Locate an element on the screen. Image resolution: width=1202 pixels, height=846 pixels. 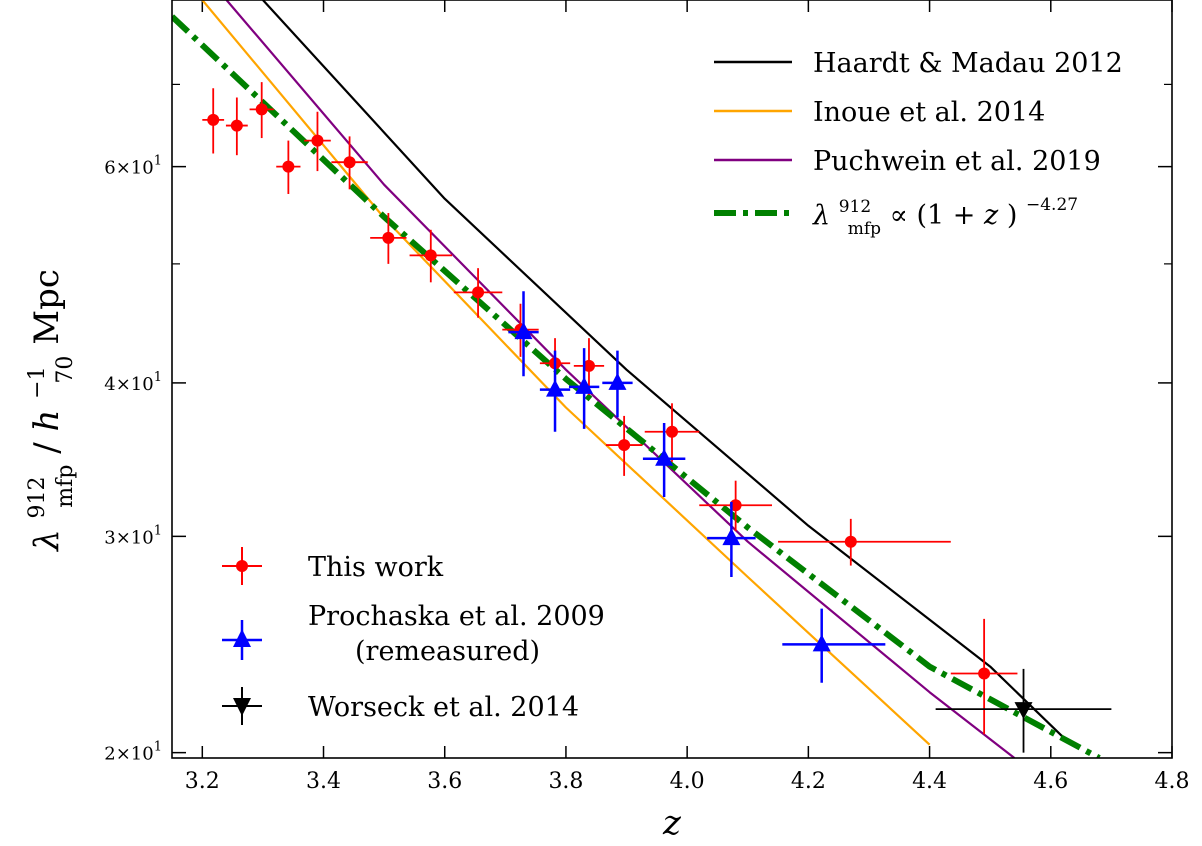
y-tick-label-3: 6×10¹ is located at coordinates (133, 166).